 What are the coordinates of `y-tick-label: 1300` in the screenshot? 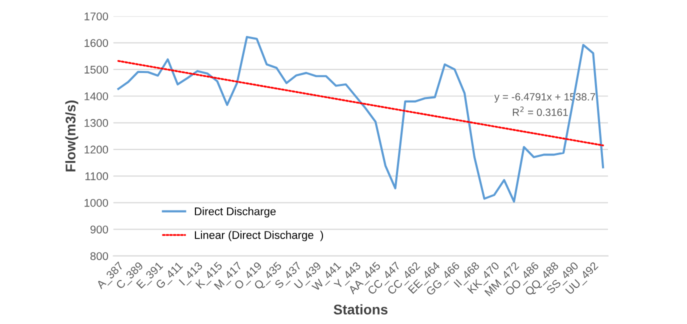 It's located at (96, 123).